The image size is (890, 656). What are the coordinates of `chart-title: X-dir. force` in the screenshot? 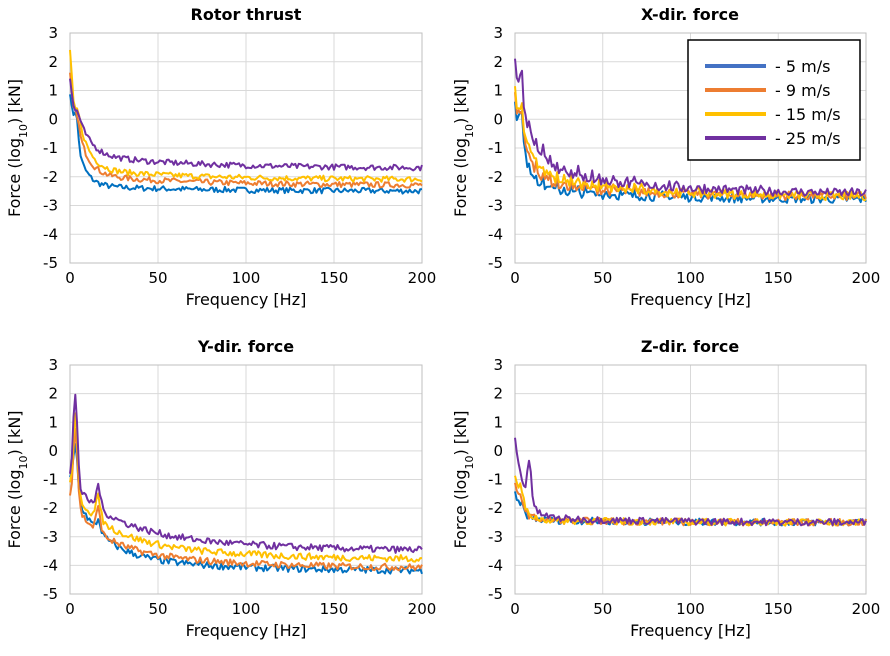 It's located at (690, 14).